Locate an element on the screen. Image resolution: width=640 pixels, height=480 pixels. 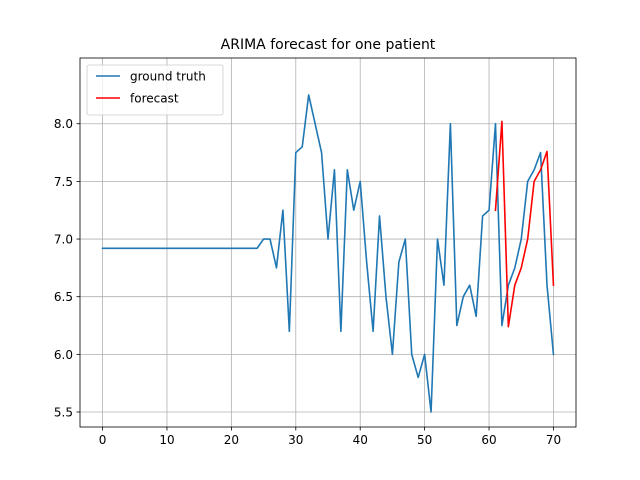
x-tick-label: 60 is located at coordinates (488, 440).